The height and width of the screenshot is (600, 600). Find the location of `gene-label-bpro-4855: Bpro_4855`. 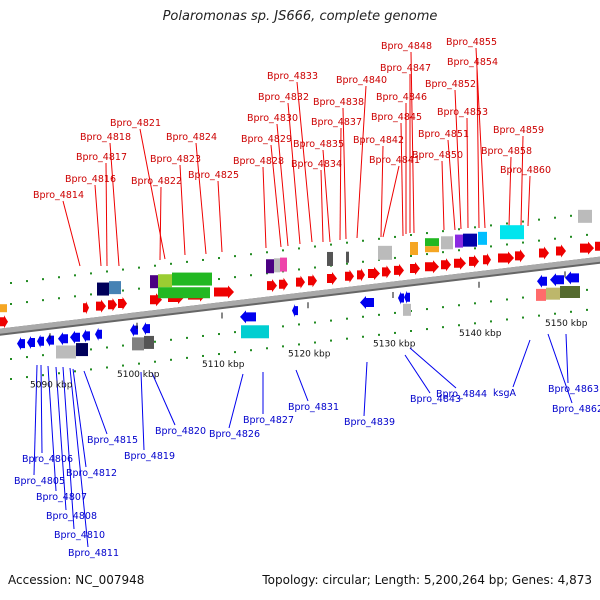

gene-label-bpro-4855: Bpro_4855 is located at coordinates (471, 42).